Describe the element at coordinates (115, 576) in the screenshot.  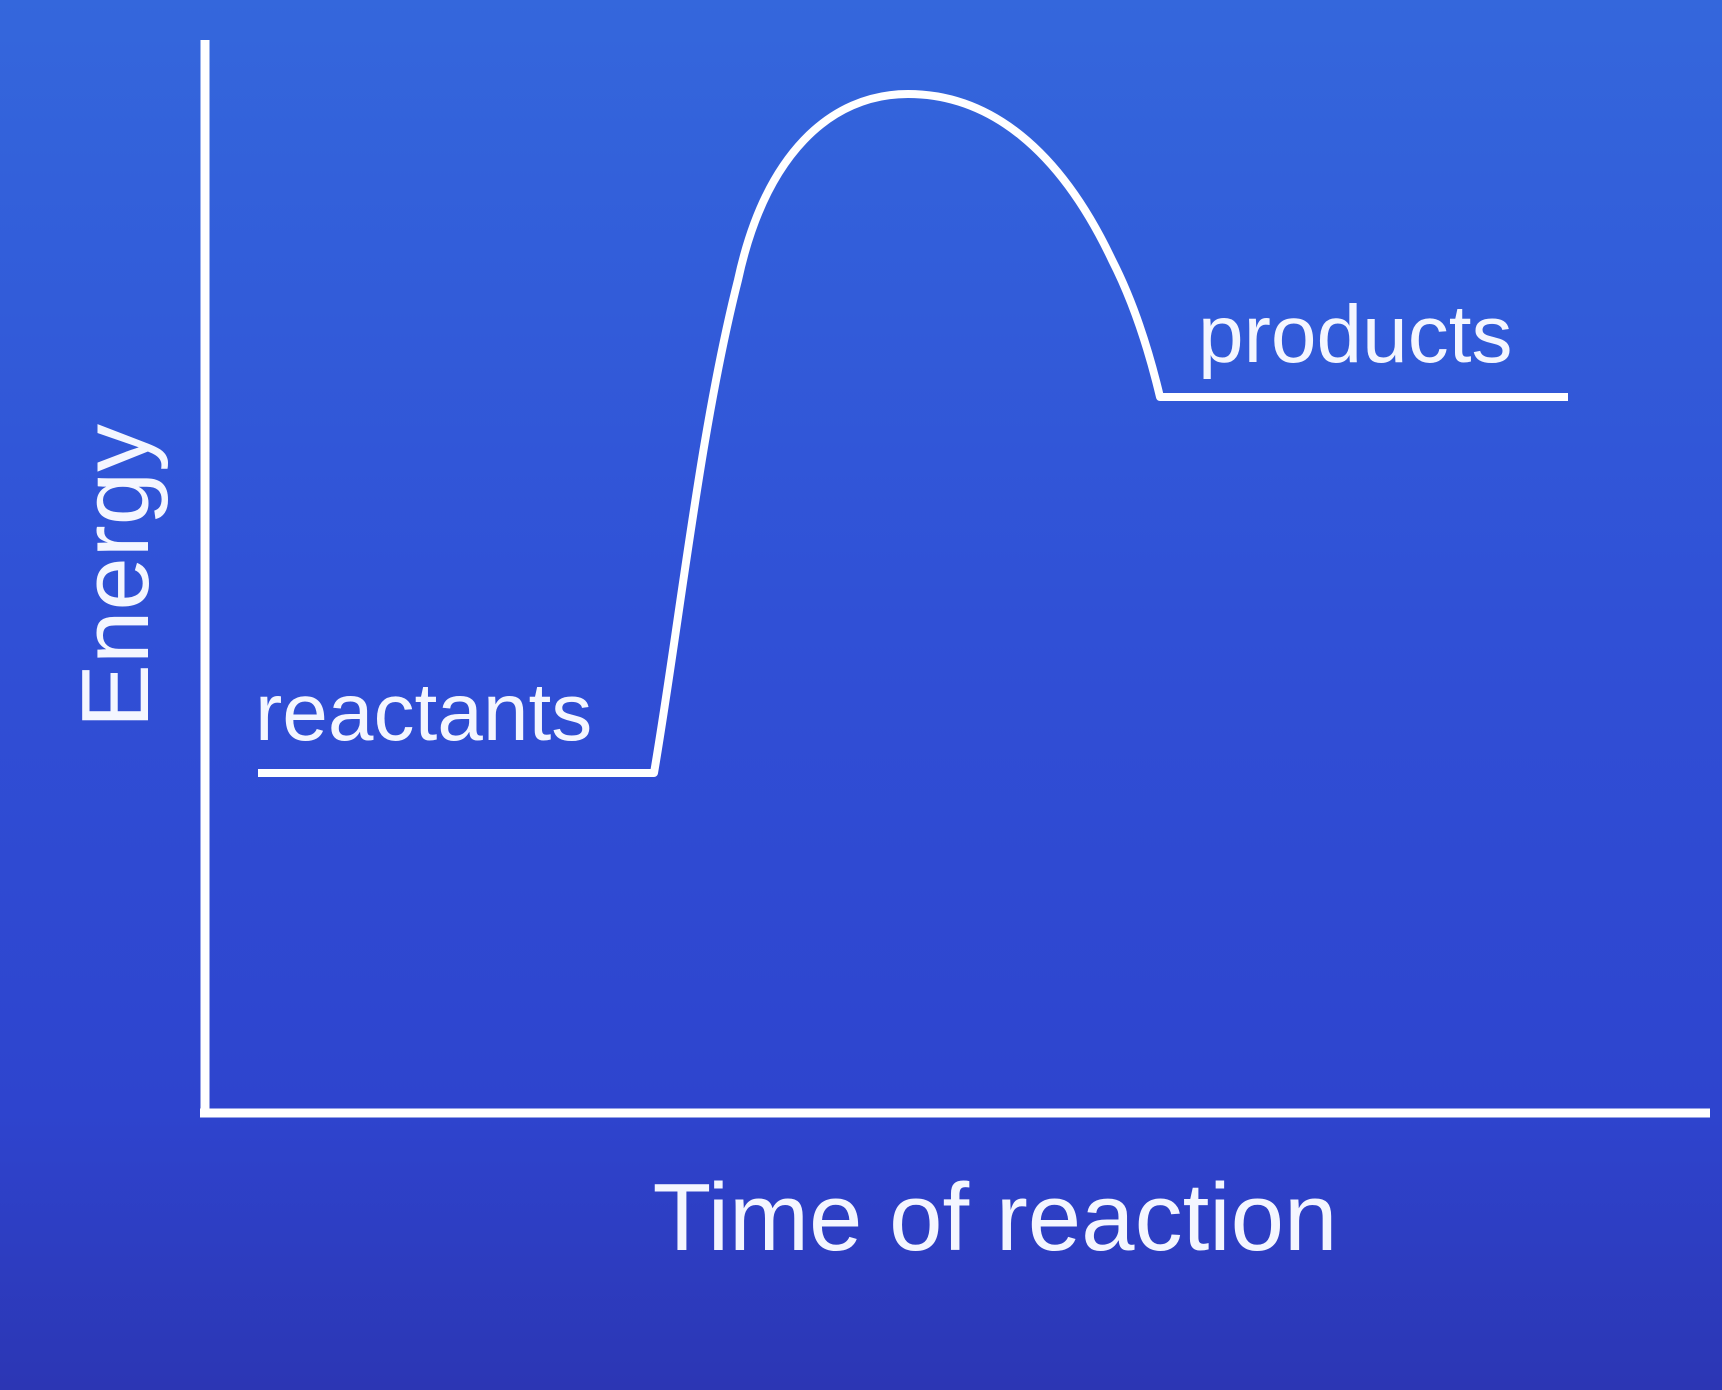
I see `y-axis-label: Energy` at that location.